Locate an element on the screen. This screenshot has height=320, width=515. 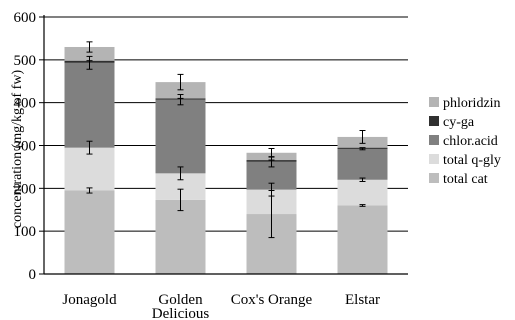
x-category-label: Elstar is located at coordinates (362, 300).